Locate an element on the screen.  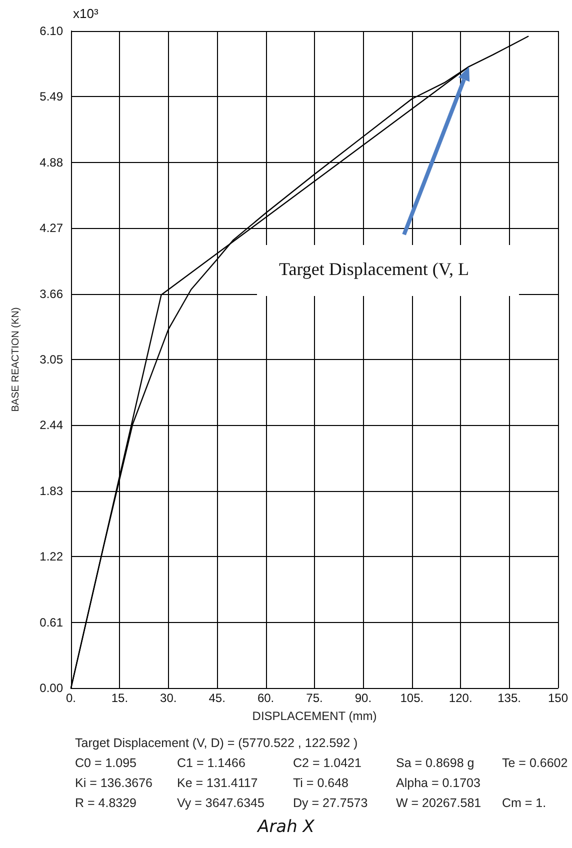
y-tick-label: 4.88 is located at coordinates (52, 162).